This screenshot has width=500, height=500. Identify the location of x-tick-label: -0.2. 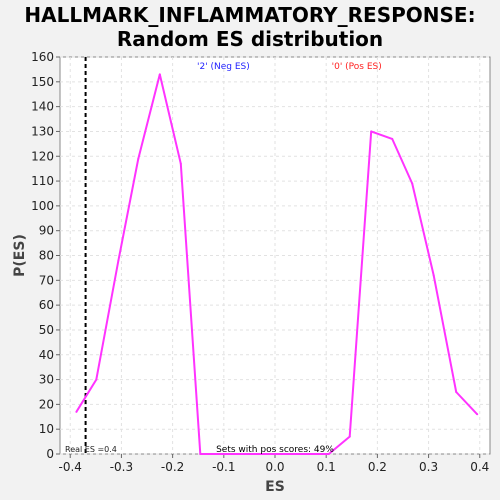
(172, 467).